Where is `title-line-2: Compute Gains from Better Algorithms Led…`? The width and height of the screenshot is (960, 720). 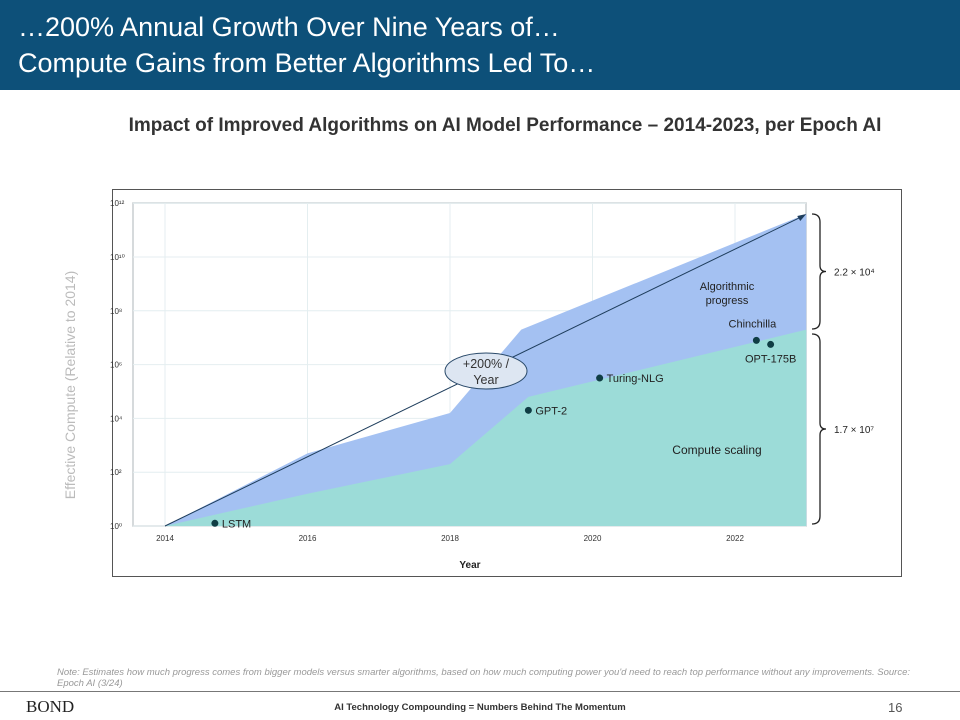 title-line-2: Compute Gains from Better Algorithms Led… is located at coordinates (307, 63).